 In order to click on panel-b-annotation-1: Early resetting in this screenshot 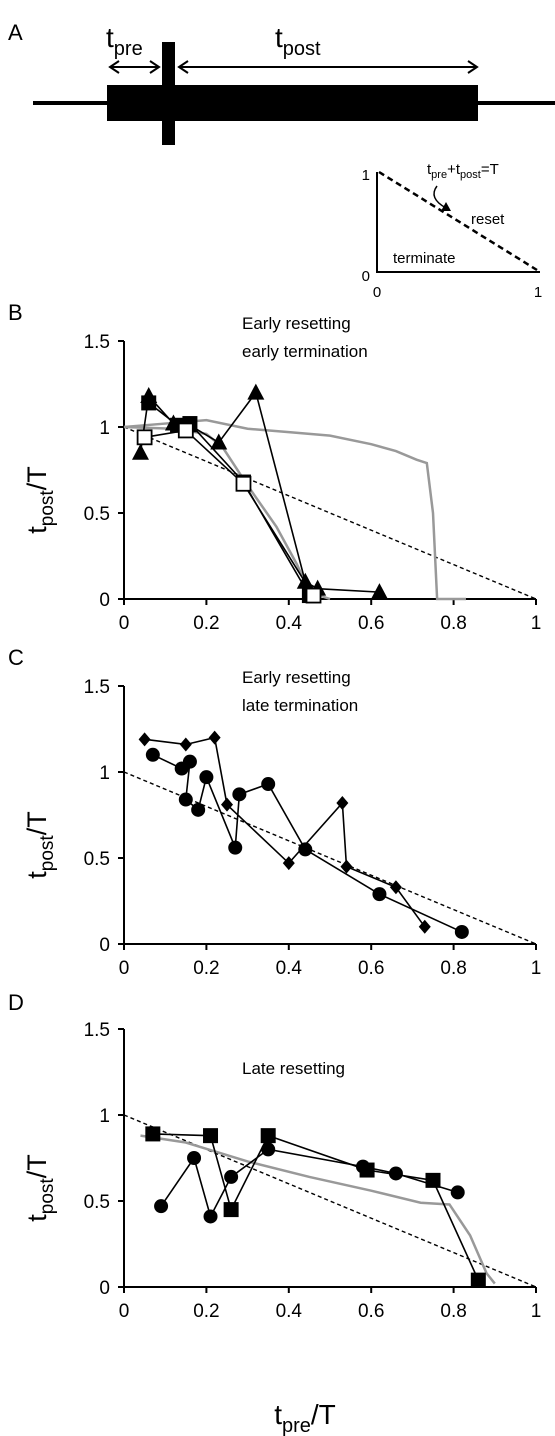, I will do `click(296, 323)`.